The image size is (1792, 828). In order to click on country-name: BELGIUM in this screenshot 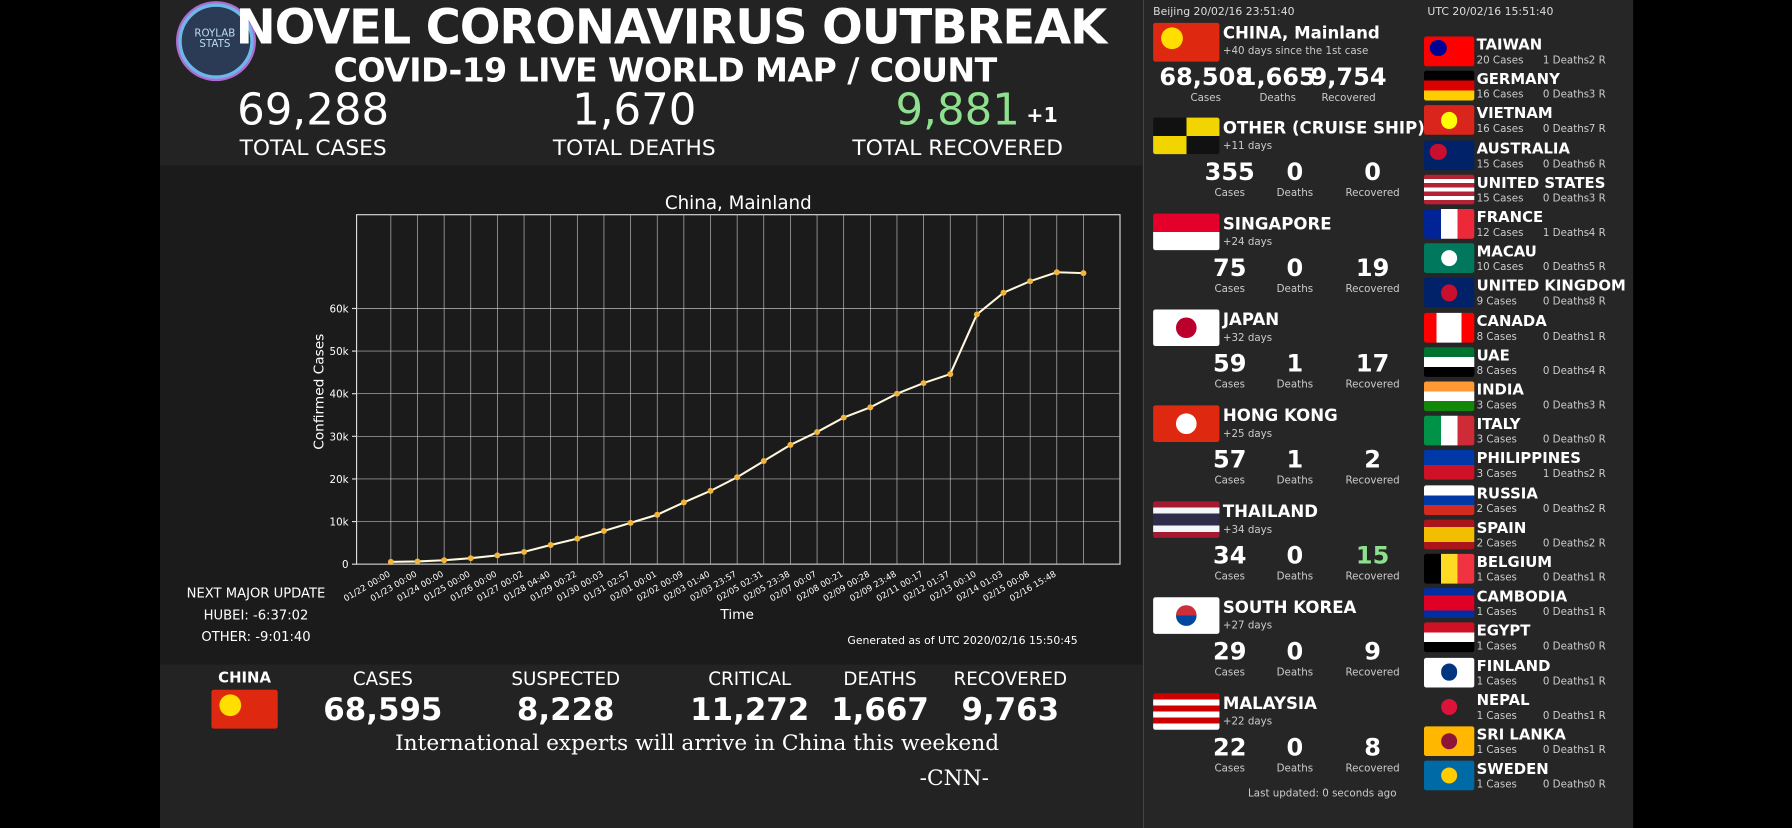, I will do `click(1514, 563)`.